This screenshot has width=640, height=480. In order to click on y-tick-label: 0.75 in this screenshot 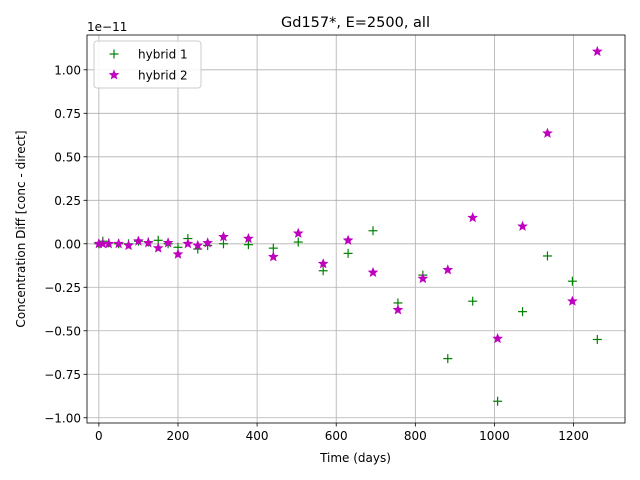, I will do `click(67, 114)`.